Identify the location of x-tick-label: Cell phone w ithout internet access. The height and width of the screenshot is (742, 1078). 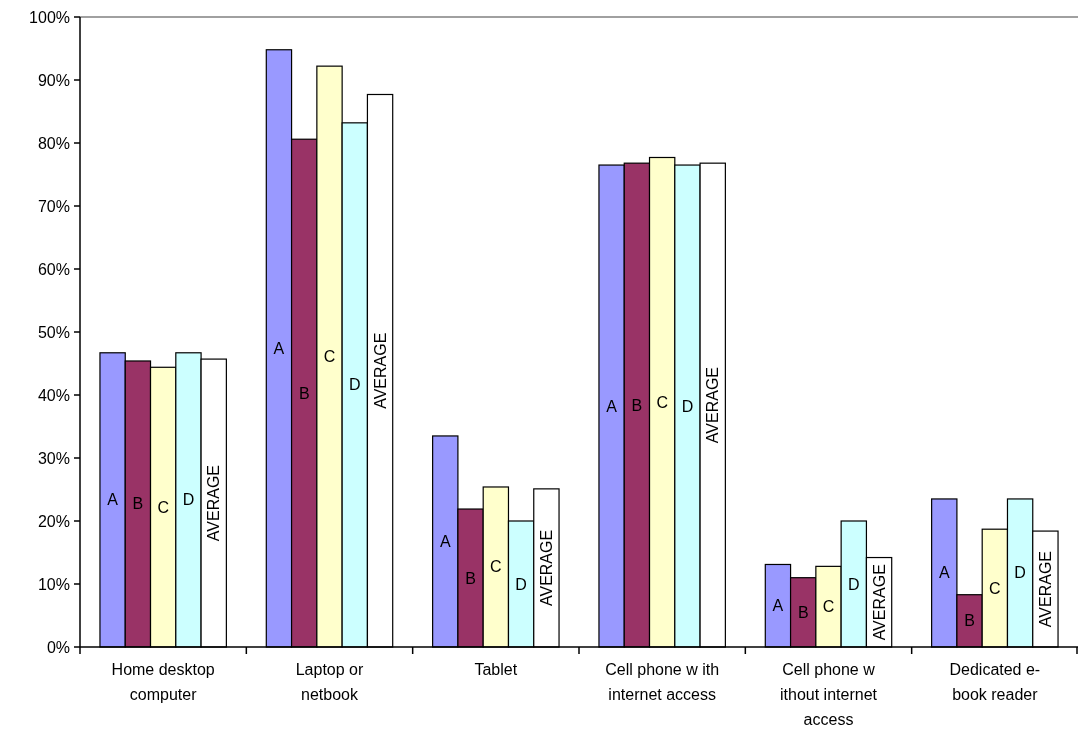
(829, 694).